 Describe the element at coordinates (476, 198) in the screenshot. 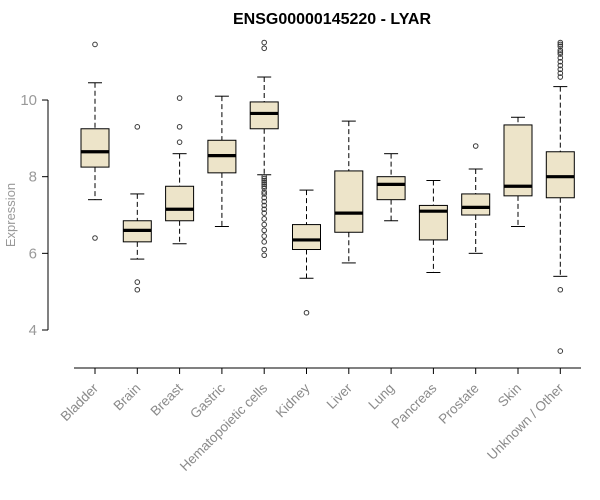

I see `boxplot-prostate` at that location.